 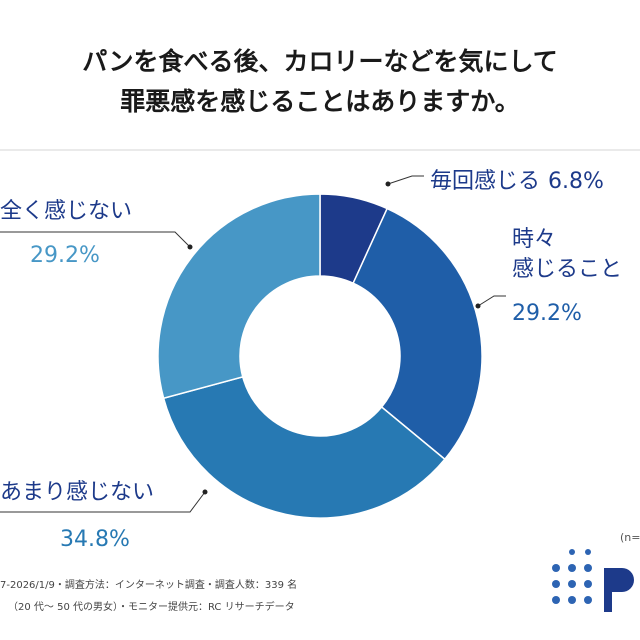 What do you see at coordinates (630, 537) in the screenshot?
I see `sample-note: (n=` at bounding box center [630, 537].